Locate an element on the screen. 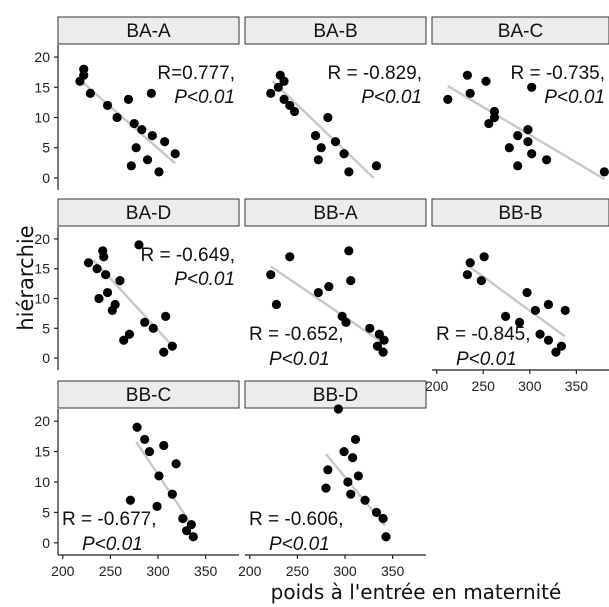 The image size is (609, 607). facet-title: BB-A is located at coordinates (335, 213).